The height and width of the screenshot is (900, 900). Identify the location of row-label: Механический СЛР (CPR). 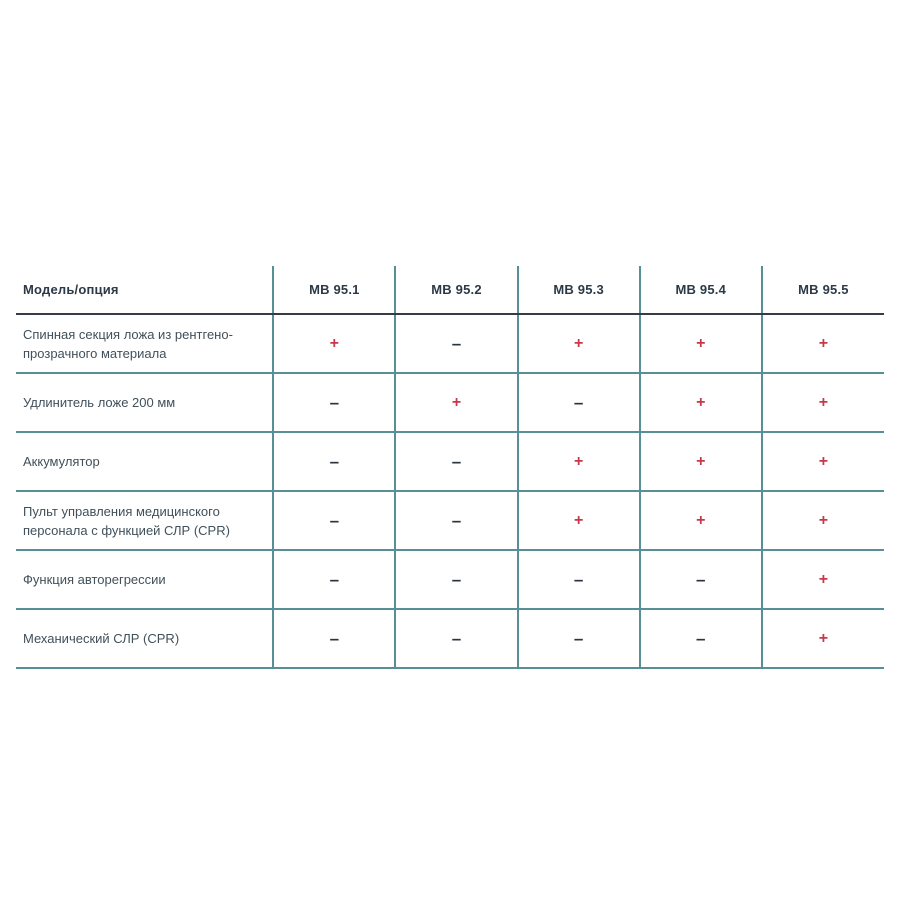
(145, 639).